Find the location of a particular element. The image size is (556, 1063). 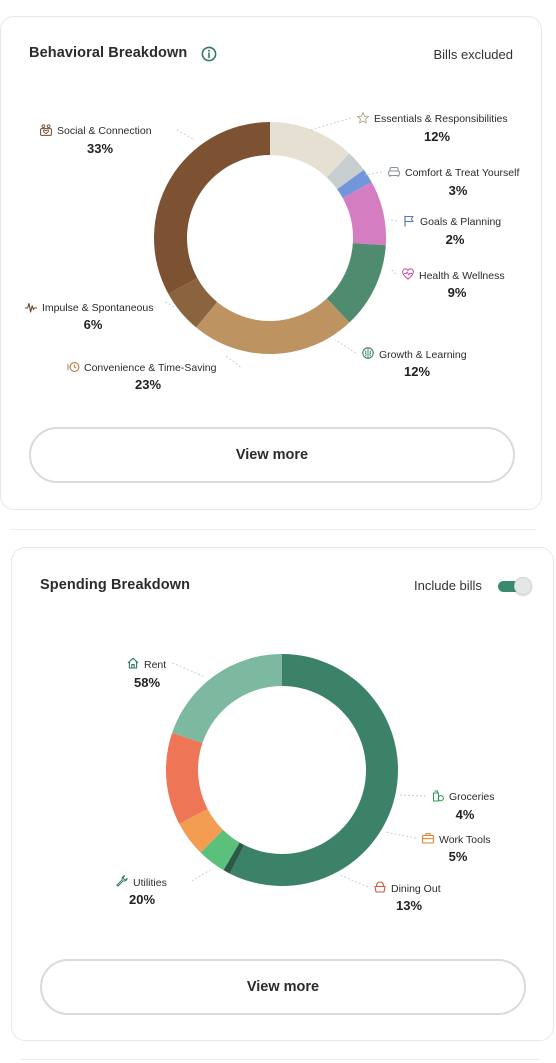

donut-slice-growth-and-learning is located at coordinates (356, 283).